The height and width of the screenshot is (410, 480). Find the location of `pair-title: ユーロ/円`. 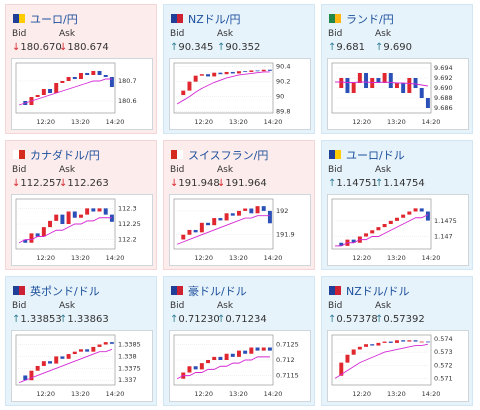

pair-title: ユーロ/円 is located at coordinates (54, 19).